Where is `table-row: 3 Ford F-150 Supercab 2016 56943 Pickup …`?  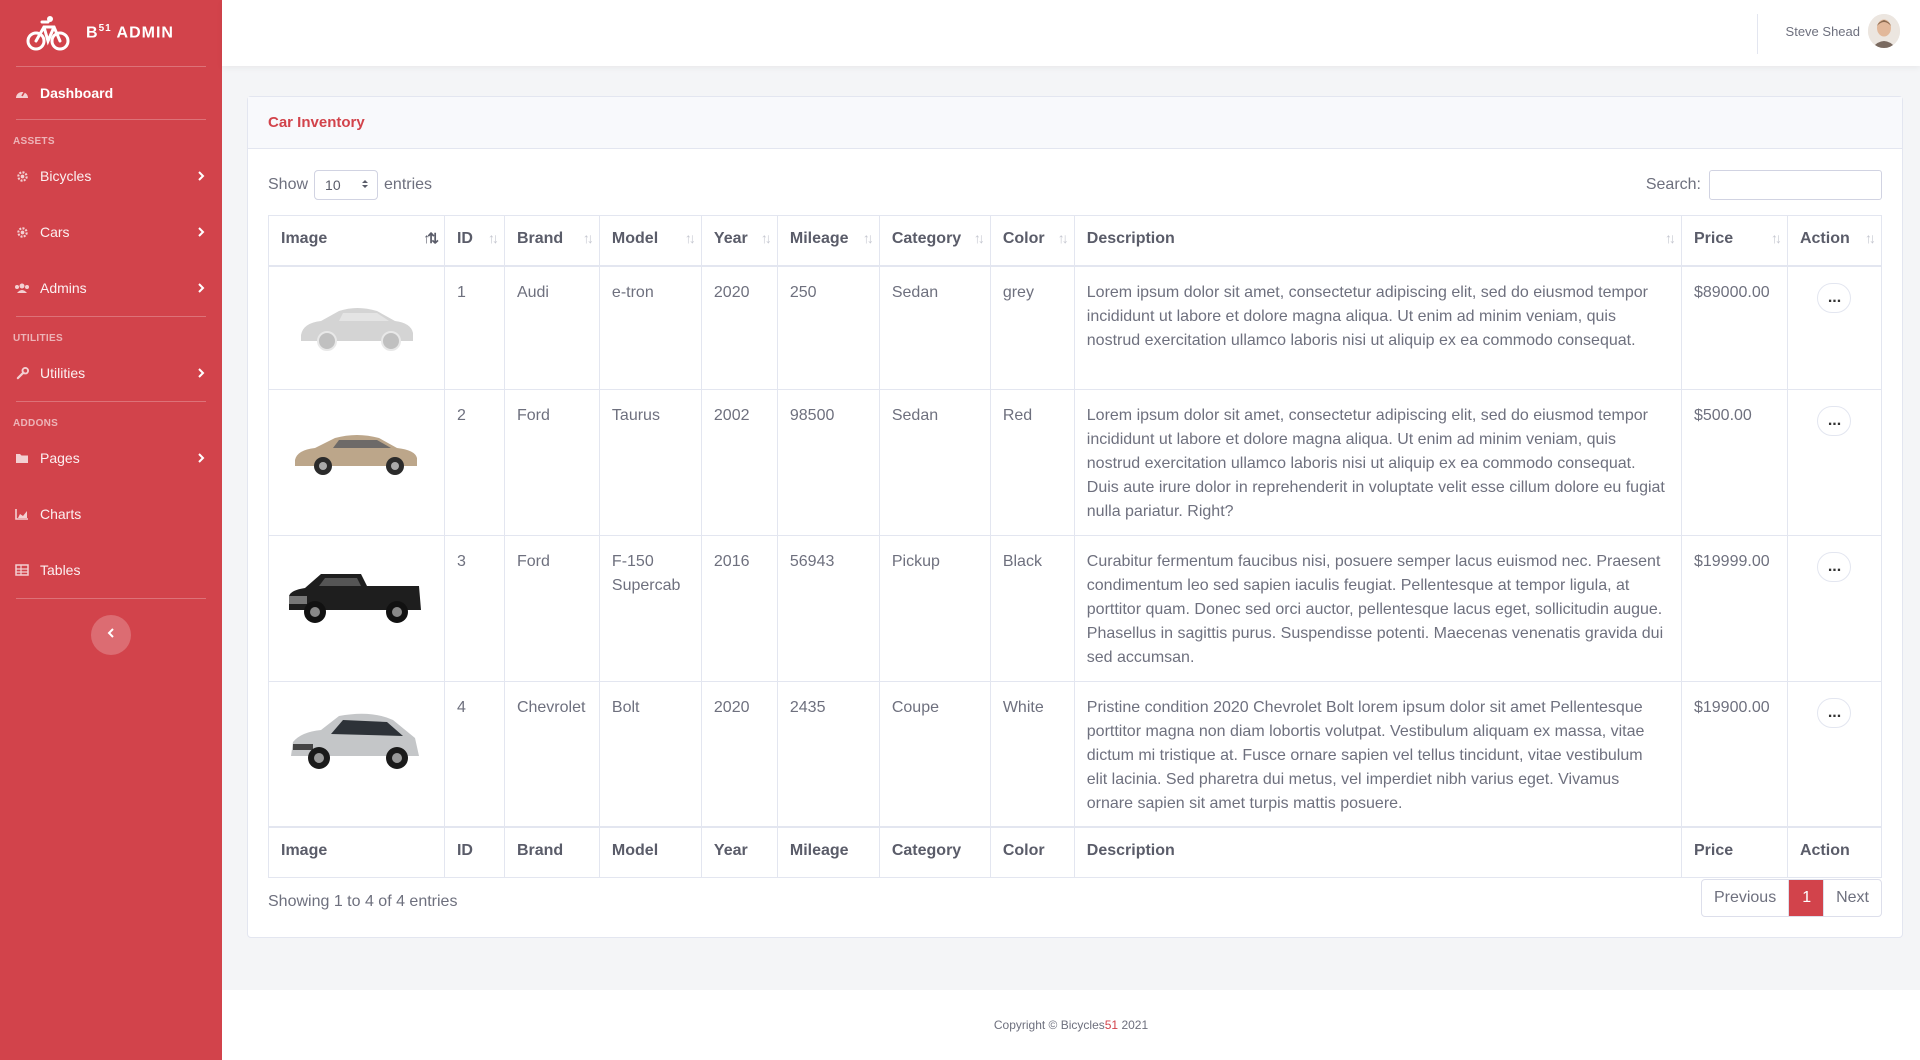
table-row: 3 Ford F-150 Supercab 2016 56943 Pickup … is located at coordinates (1075, 608).